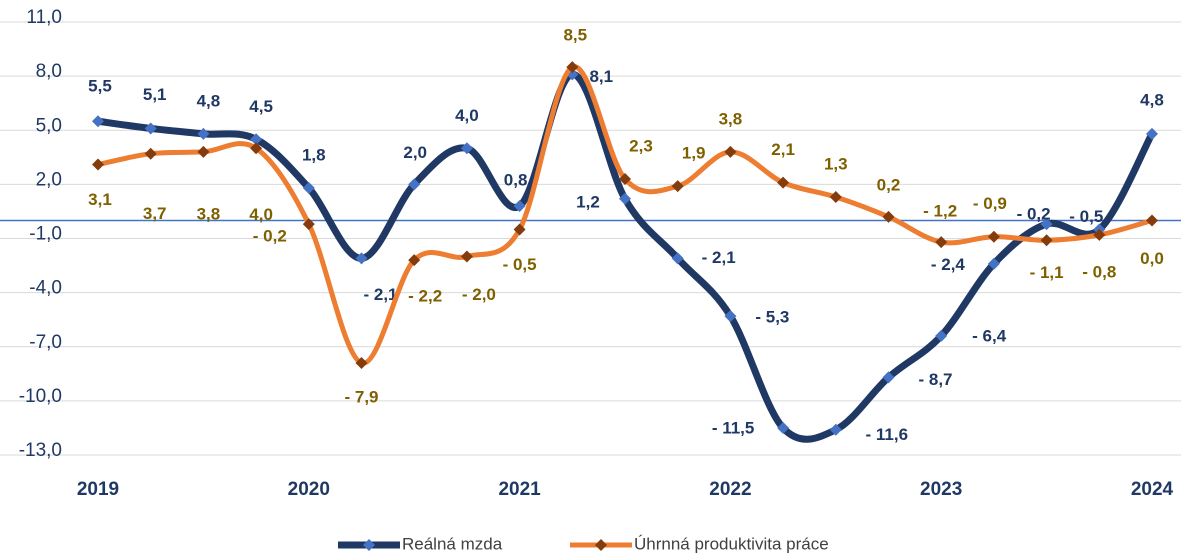 This screenshot has width=1181, height=554. Describe the element at coordinates (45, 234) in the screenshot. I see `y-tick-label: -1,0` at that location.